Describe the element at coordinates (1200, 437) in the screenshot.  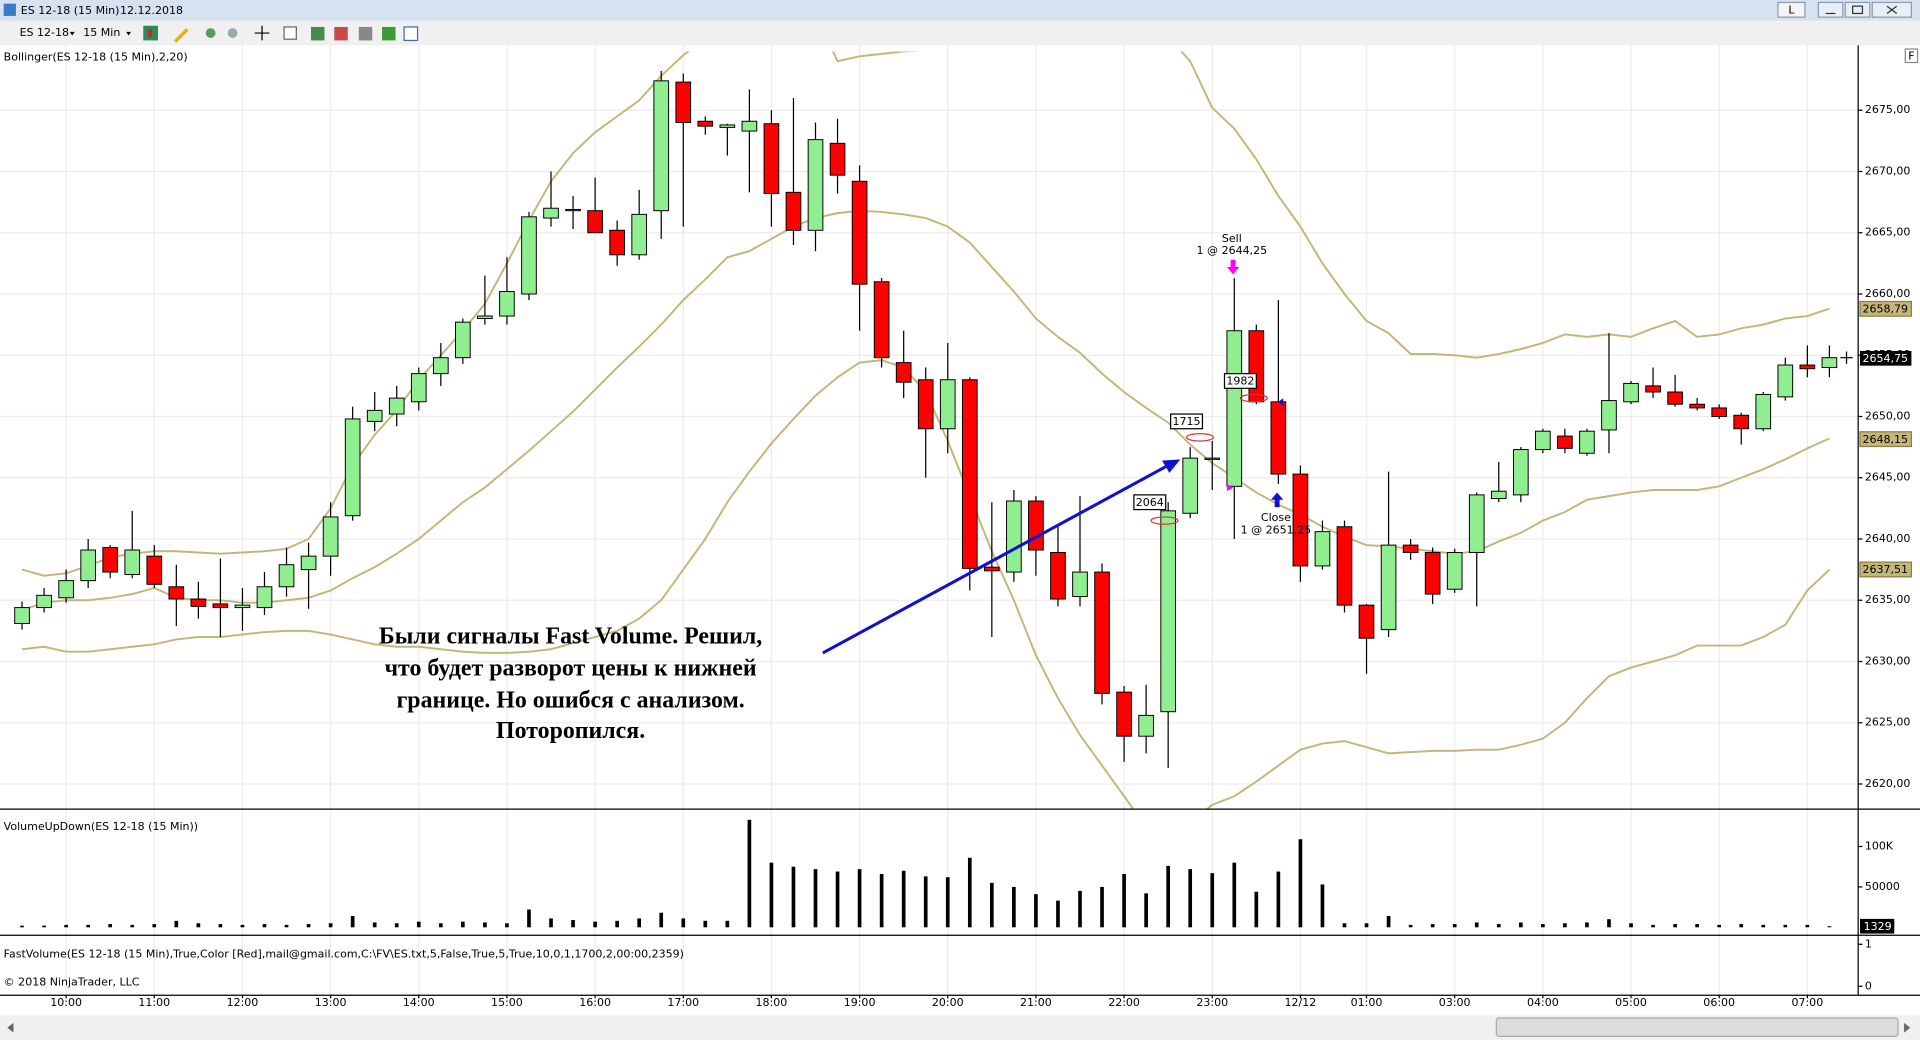
I see `signal-ellipse` at that location.